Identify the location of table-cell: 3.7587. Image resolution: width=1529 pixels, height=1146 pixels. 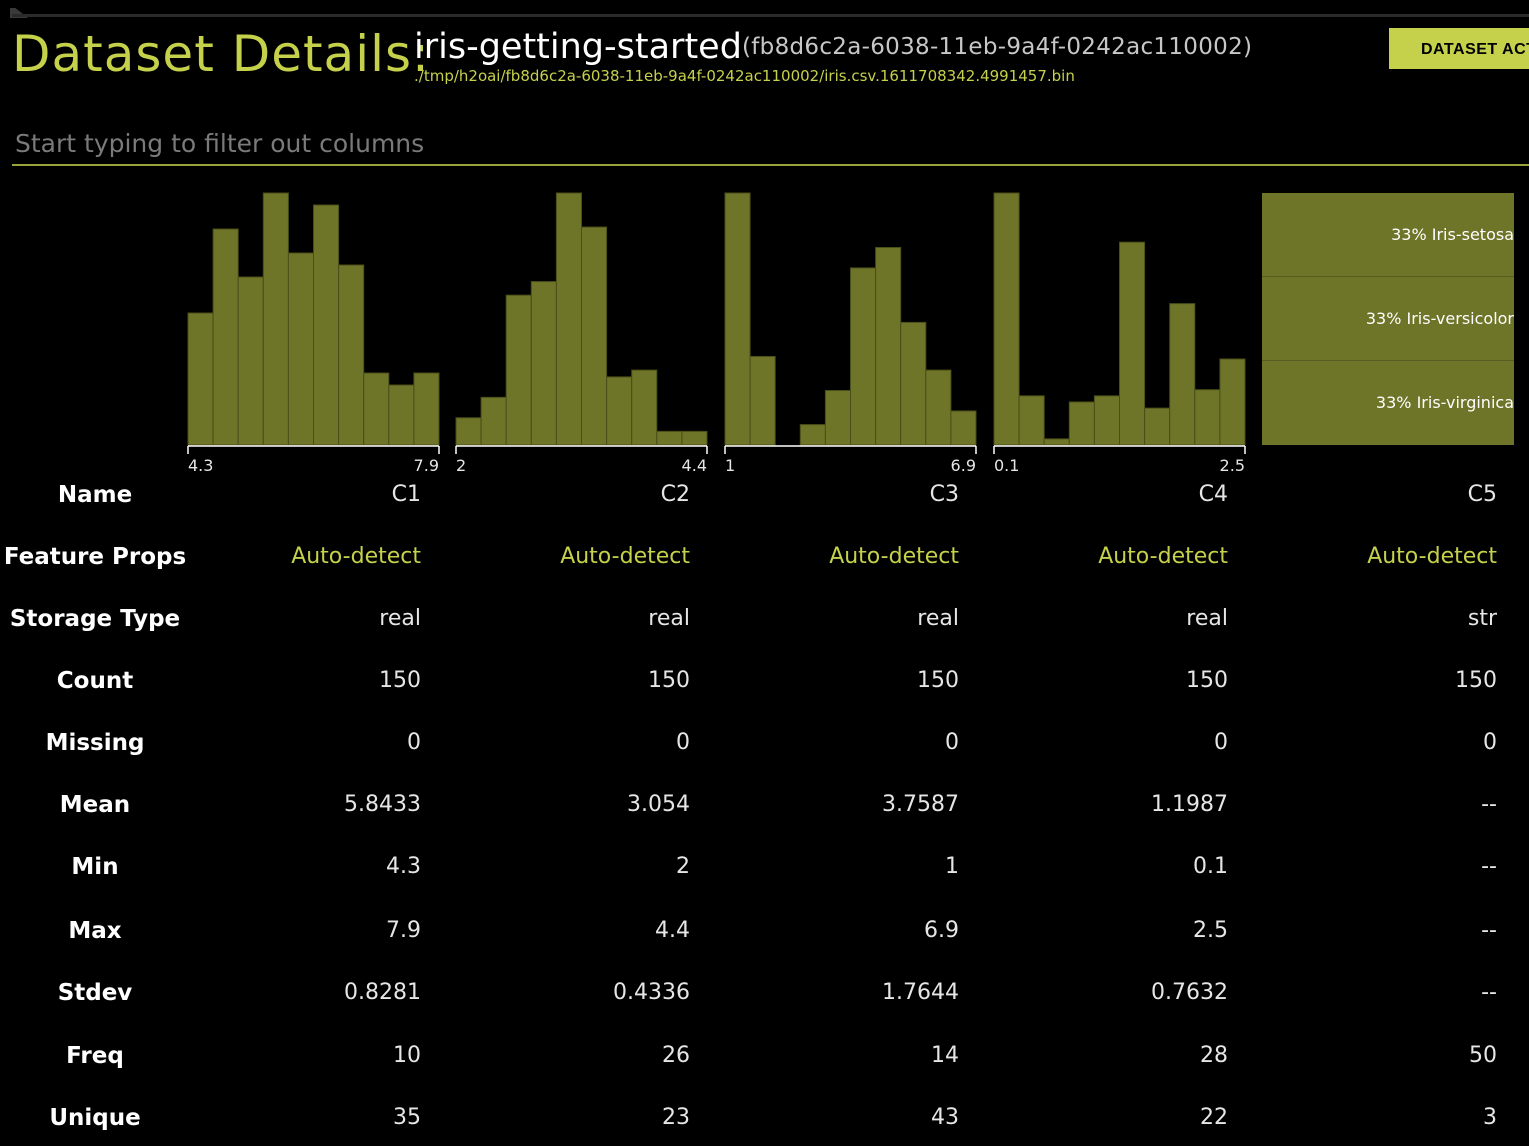
(920, 804).